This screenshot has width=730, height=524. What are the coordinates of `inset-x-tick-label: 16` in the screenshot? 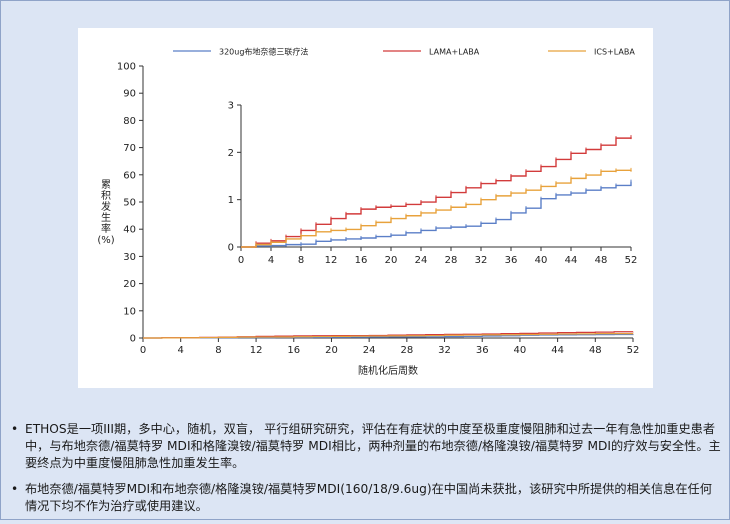 It's located at (361, 260).